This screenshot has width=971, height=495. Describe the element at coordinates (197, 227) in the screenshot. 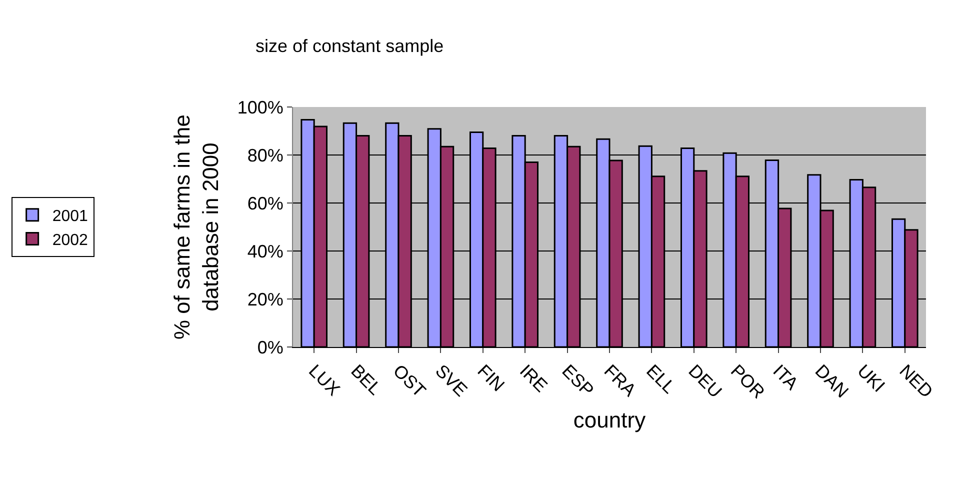

I see `y-axis-title: % of same farms in the database in 2000` at that location.